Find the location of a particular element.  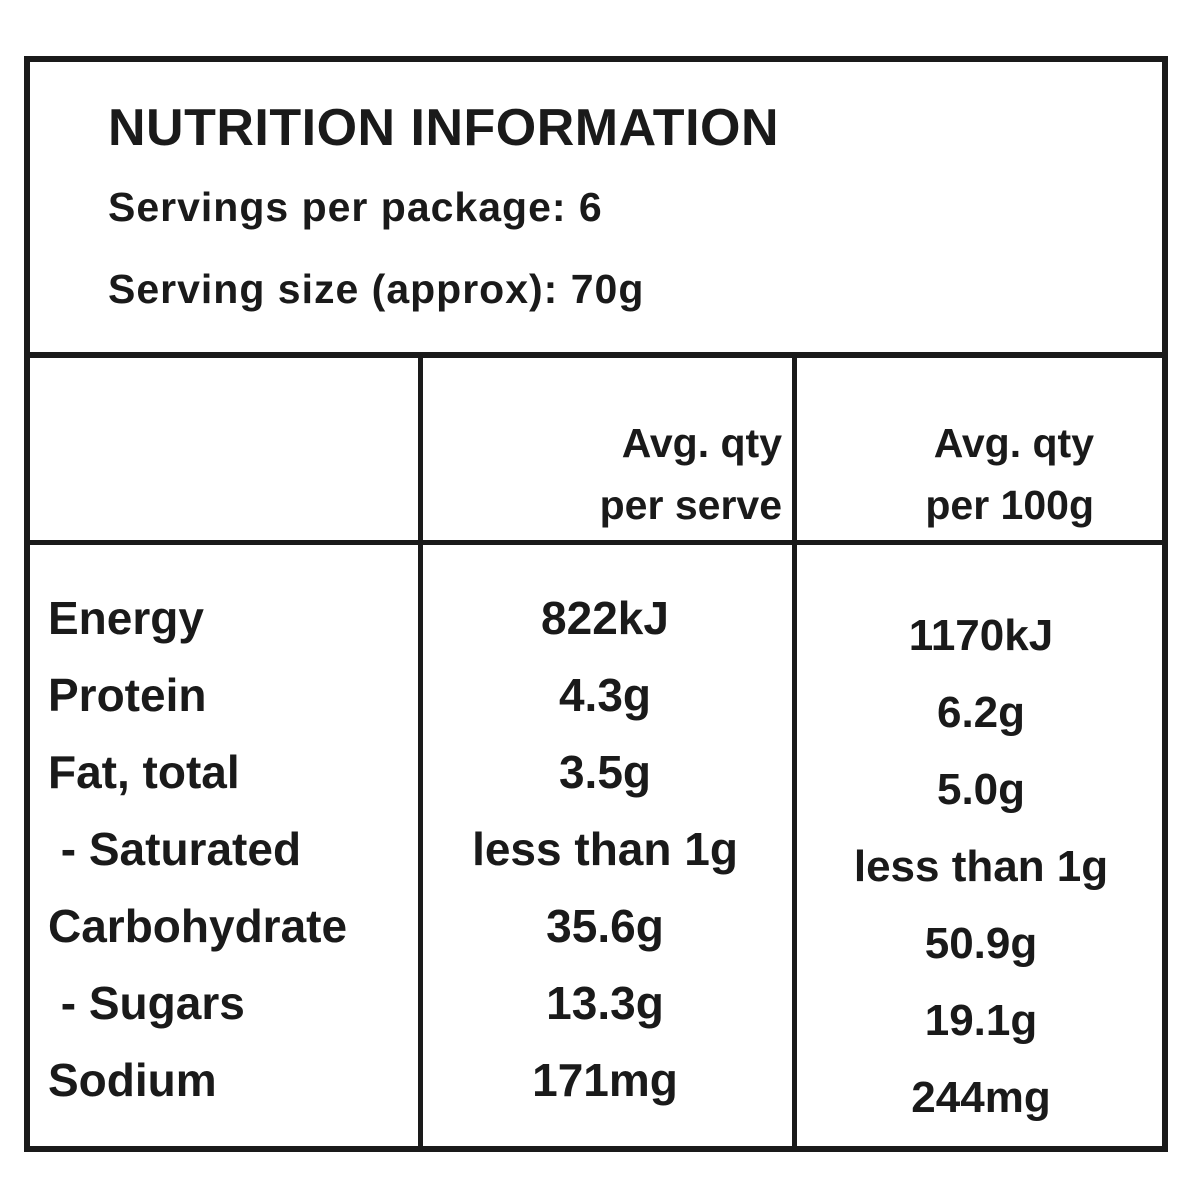

nutrient-row-saturated: - Saturated less than 1g less than 1g is located at coordinates (597, 857).